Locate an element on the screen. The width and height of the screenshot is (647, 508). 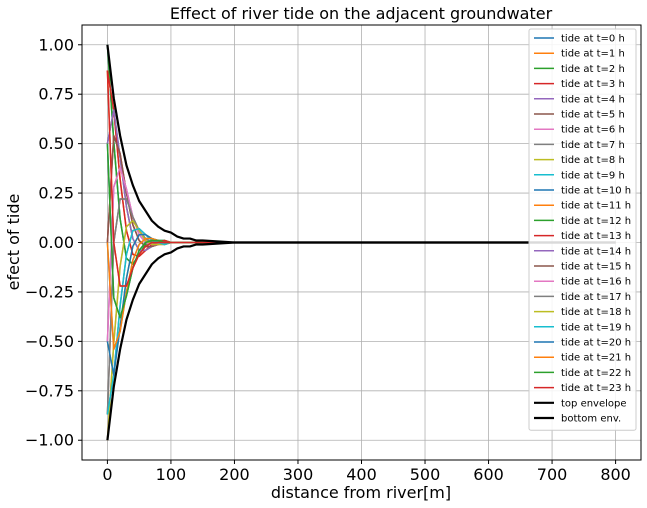
legend-label: tide at t=7 h is located at coordinates (593, 145).